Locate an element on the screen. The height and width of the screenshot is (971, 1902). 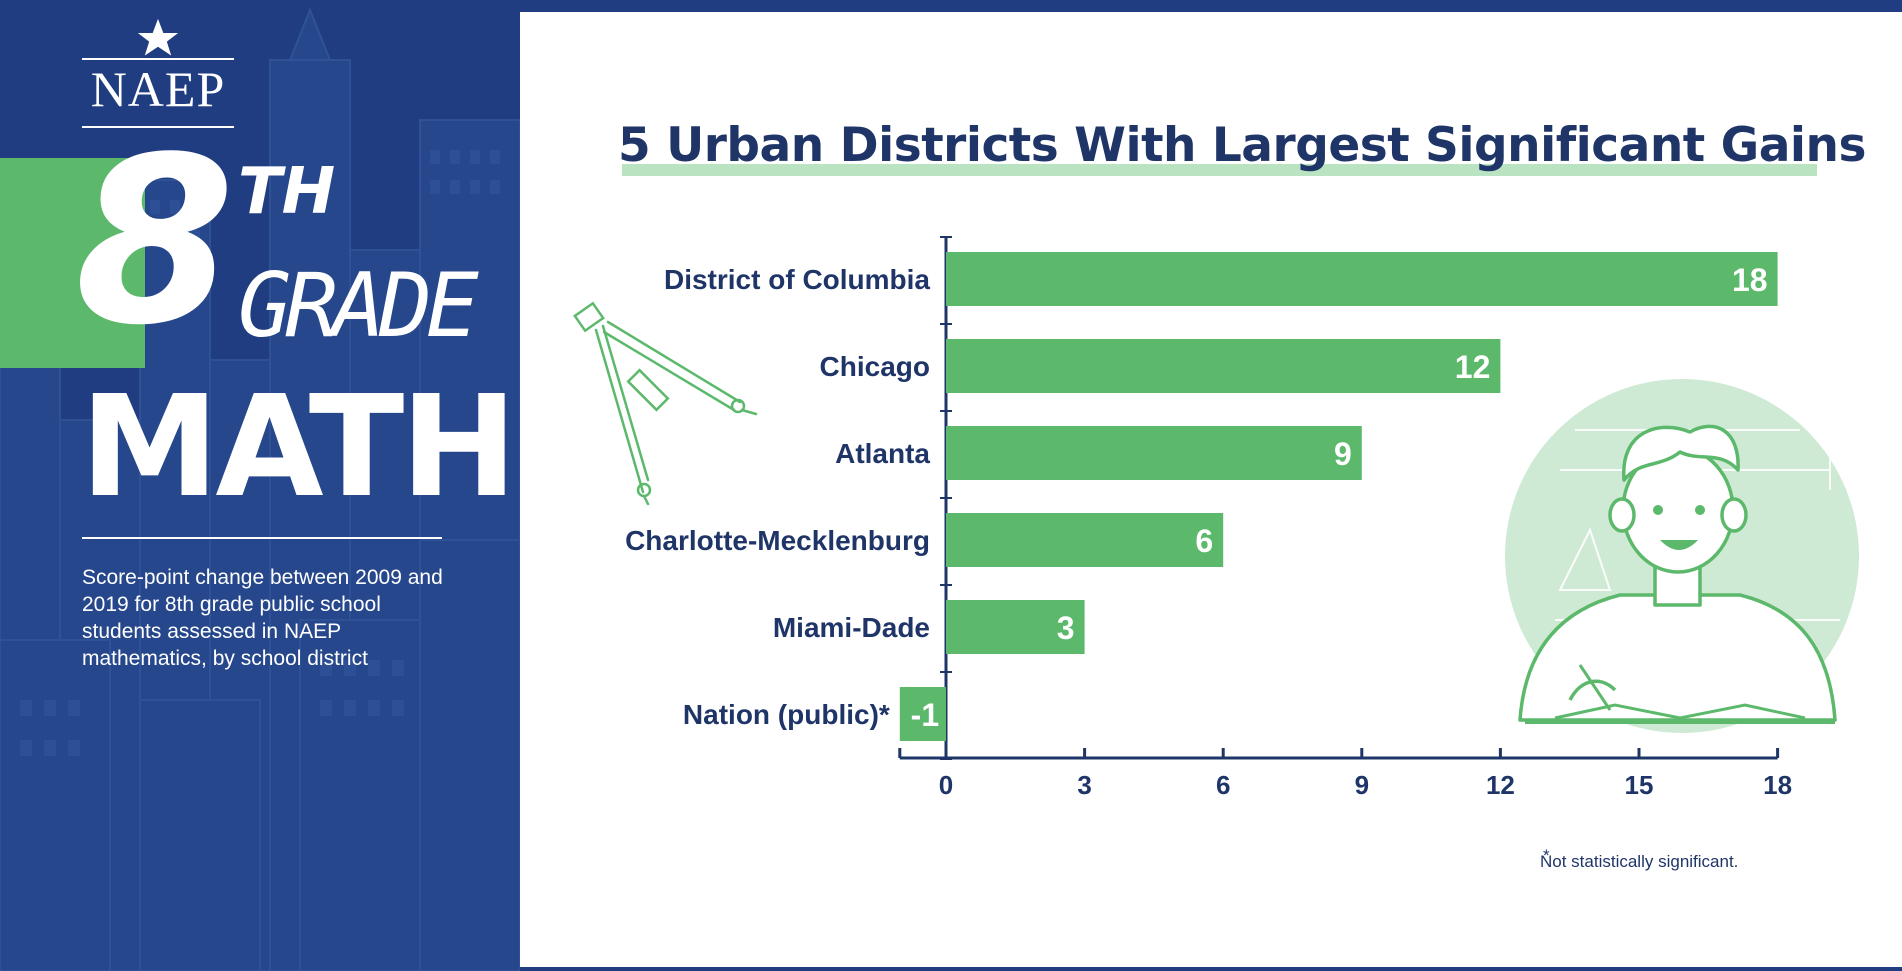
star-icon is located at coordinates (158, 37).